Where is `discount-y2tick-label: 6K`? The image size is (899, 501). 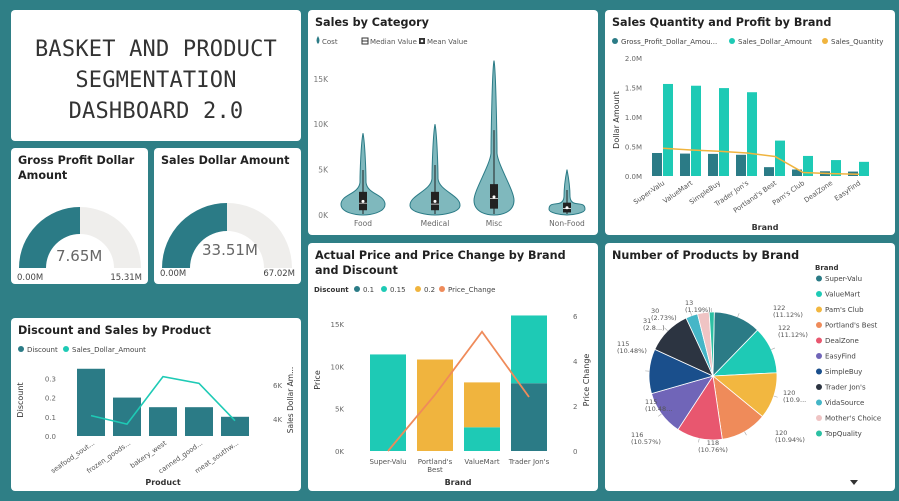
discount-y2tick-label: 6K is located at coordinates (277, 386).